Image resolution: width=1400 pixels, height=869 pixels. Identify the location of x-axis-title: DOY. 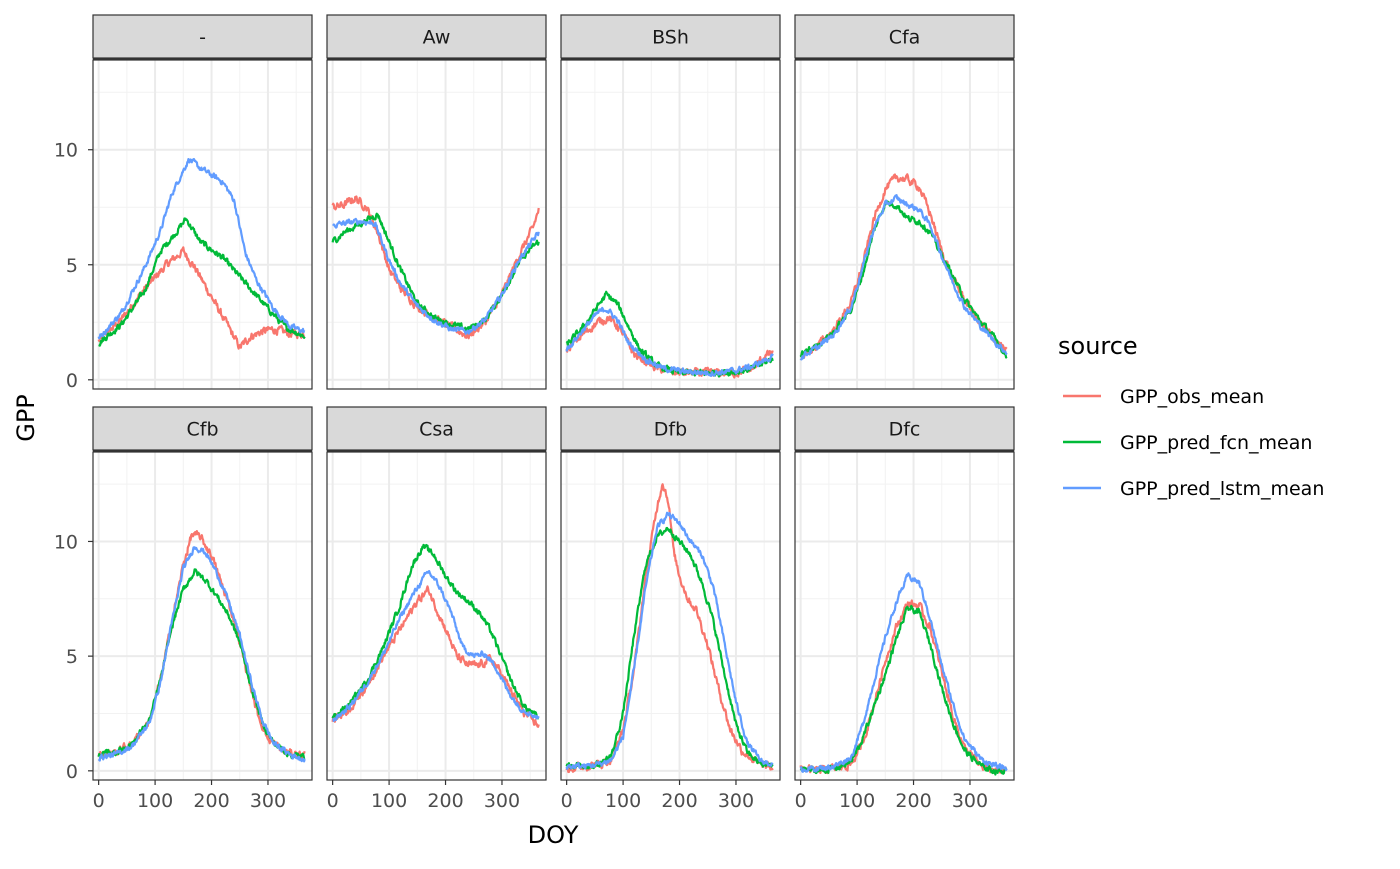
(553, 835).